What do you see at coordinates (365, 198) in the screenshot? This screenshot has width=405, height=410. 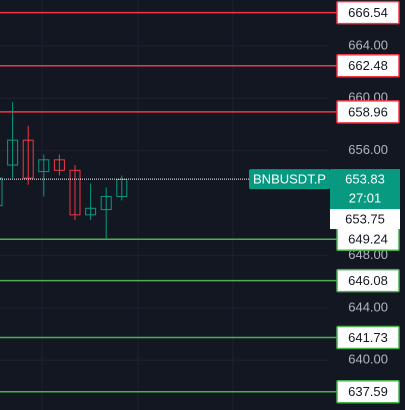 I see `countdown-label: 27:01` at bounding box center [365, 198].